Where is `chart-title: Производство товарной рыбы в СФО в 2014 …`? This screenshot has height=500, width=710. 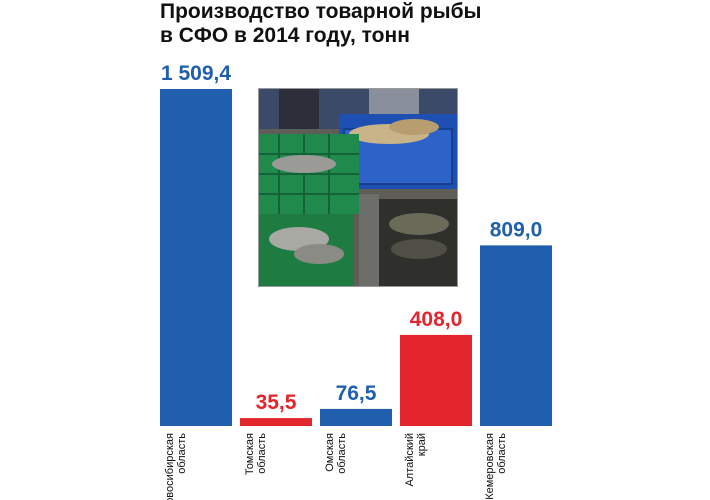 chart-title: Производство товарной рыбы в СФО в 2014 … is located at coordinates (370, 24).